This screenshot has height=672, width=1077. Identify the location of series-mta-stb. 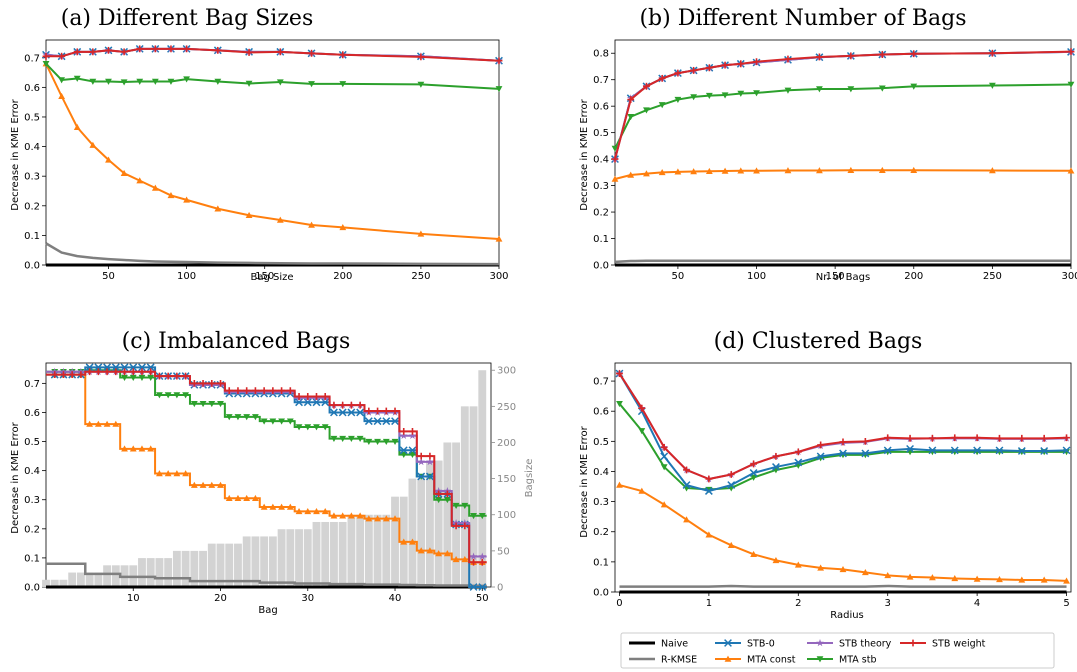
(266, 443).